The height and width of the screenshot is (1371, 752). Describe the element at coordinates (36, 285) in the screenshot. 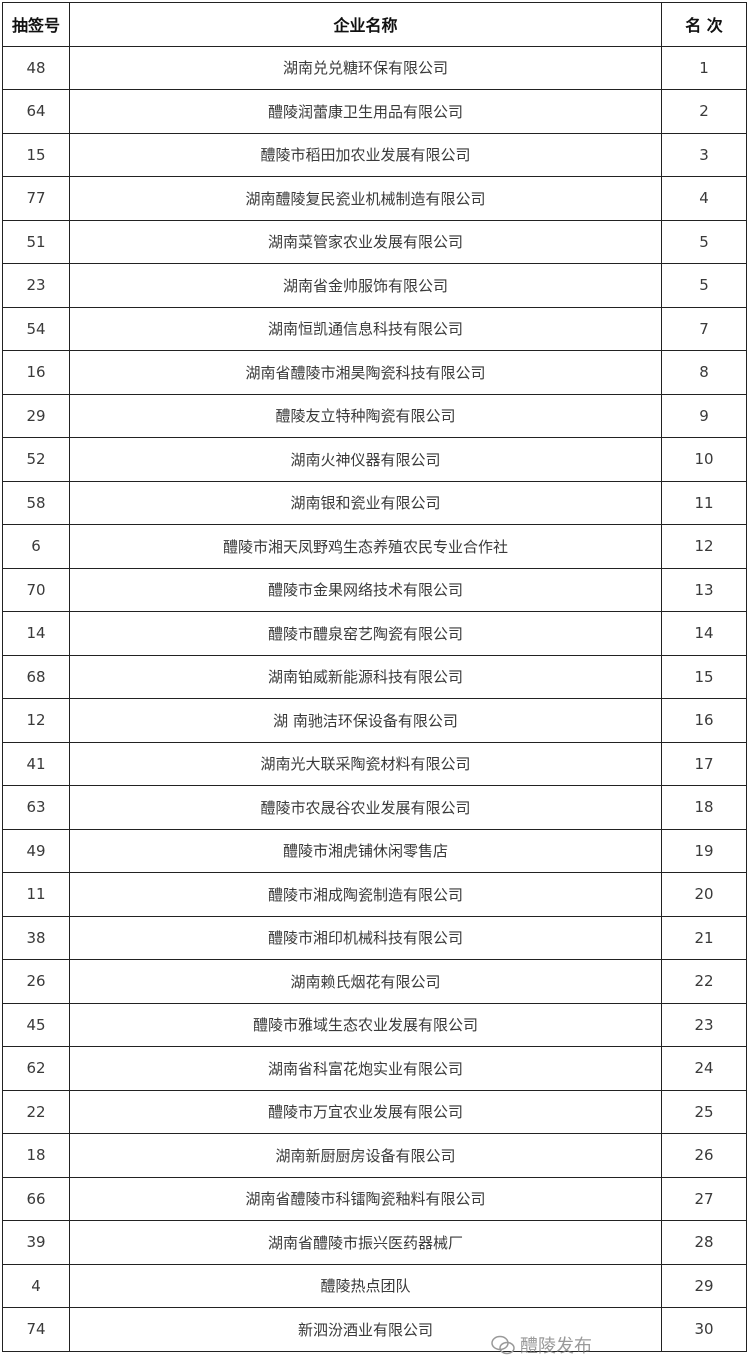

I see `cell-draw-number: 23` at that location.